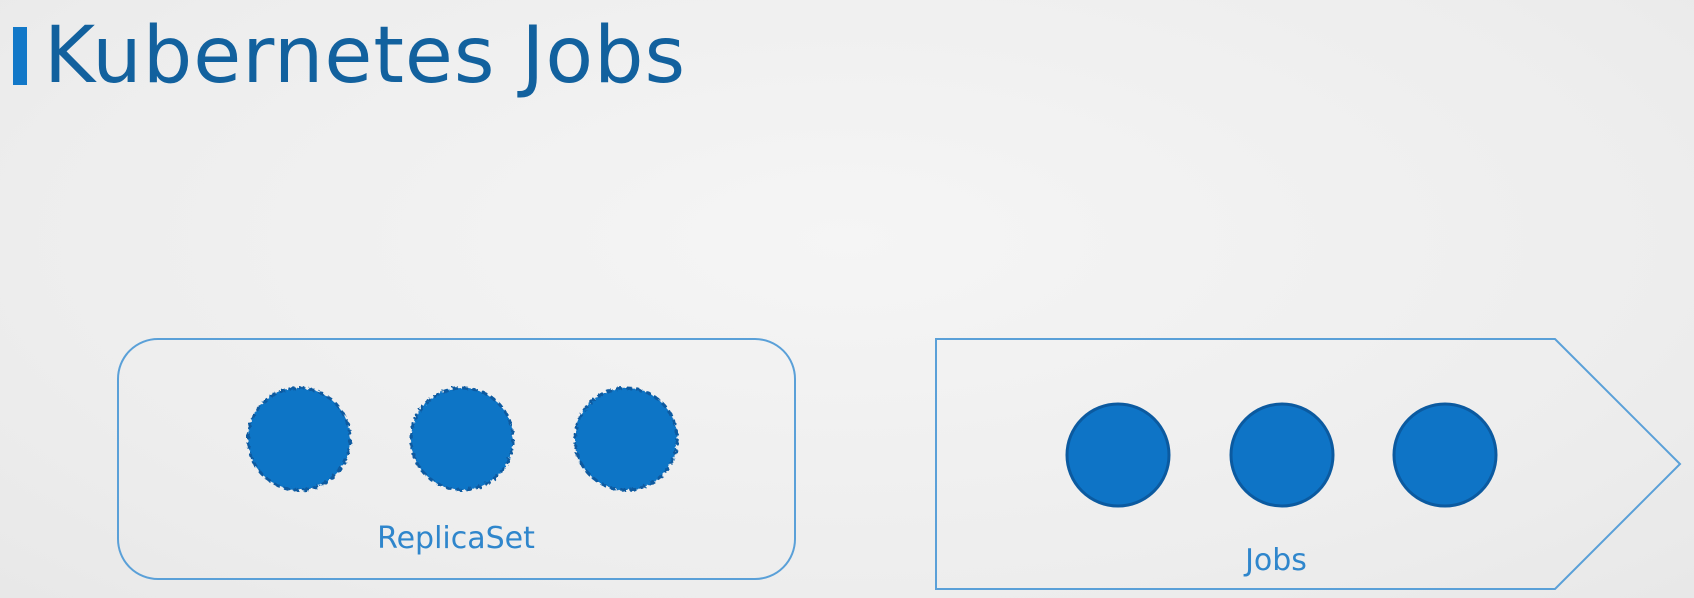 This screenshot has width=1694, height=598. Describe the element at coordinates (20, 56) in the screenshot. I see `title-accent-bar` at that location.